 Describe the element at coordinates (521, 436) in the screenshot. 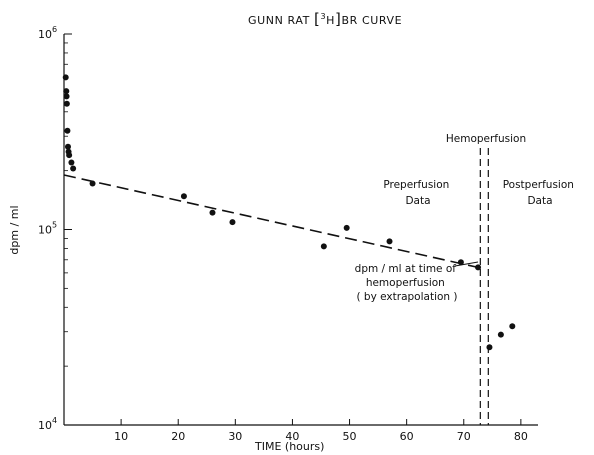

I see `x-tick-label: 80` at that location.